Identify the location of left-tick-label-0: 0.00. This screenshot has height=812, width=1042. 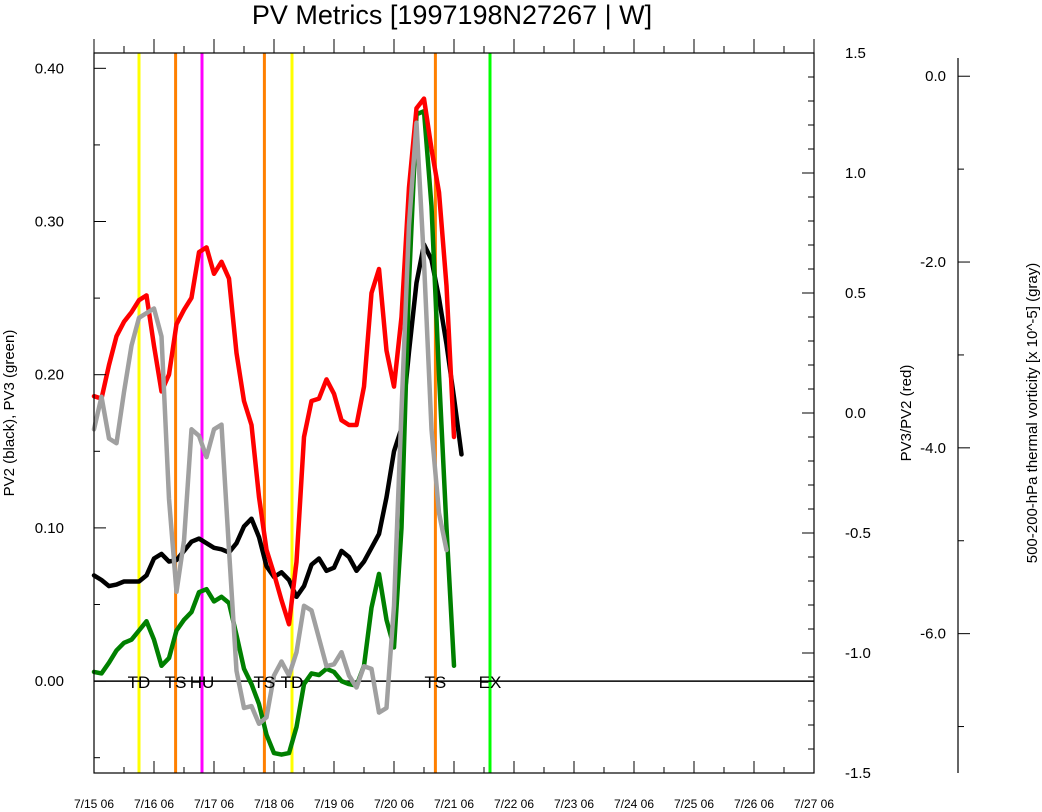
(49, 681).